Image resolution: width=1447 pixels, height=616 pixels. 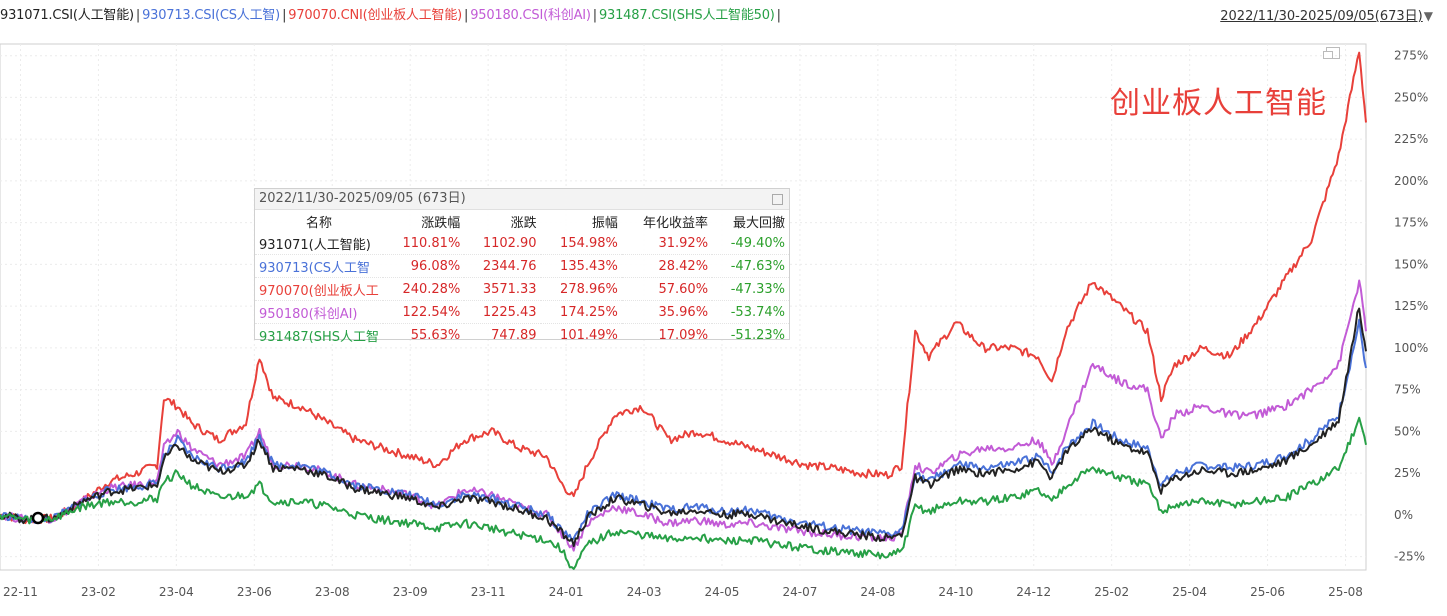 What do you see at coordinates (319, 289) in the screenshot?
I see `stats-row-name: 970070(创业板人工` at bounding box center [319, 289].